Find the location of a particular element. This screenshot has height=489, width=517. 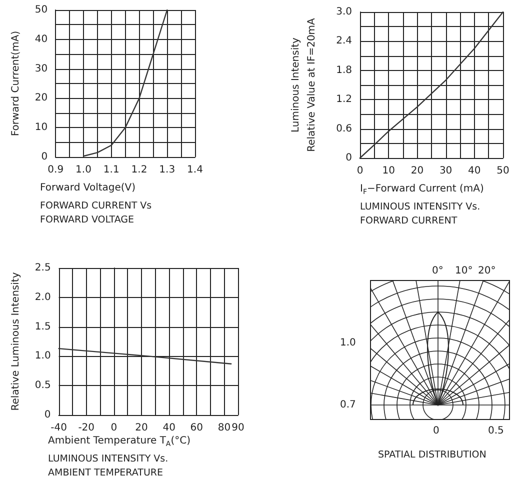

x-tick-label: 50 is located at coordinates (503, 171).